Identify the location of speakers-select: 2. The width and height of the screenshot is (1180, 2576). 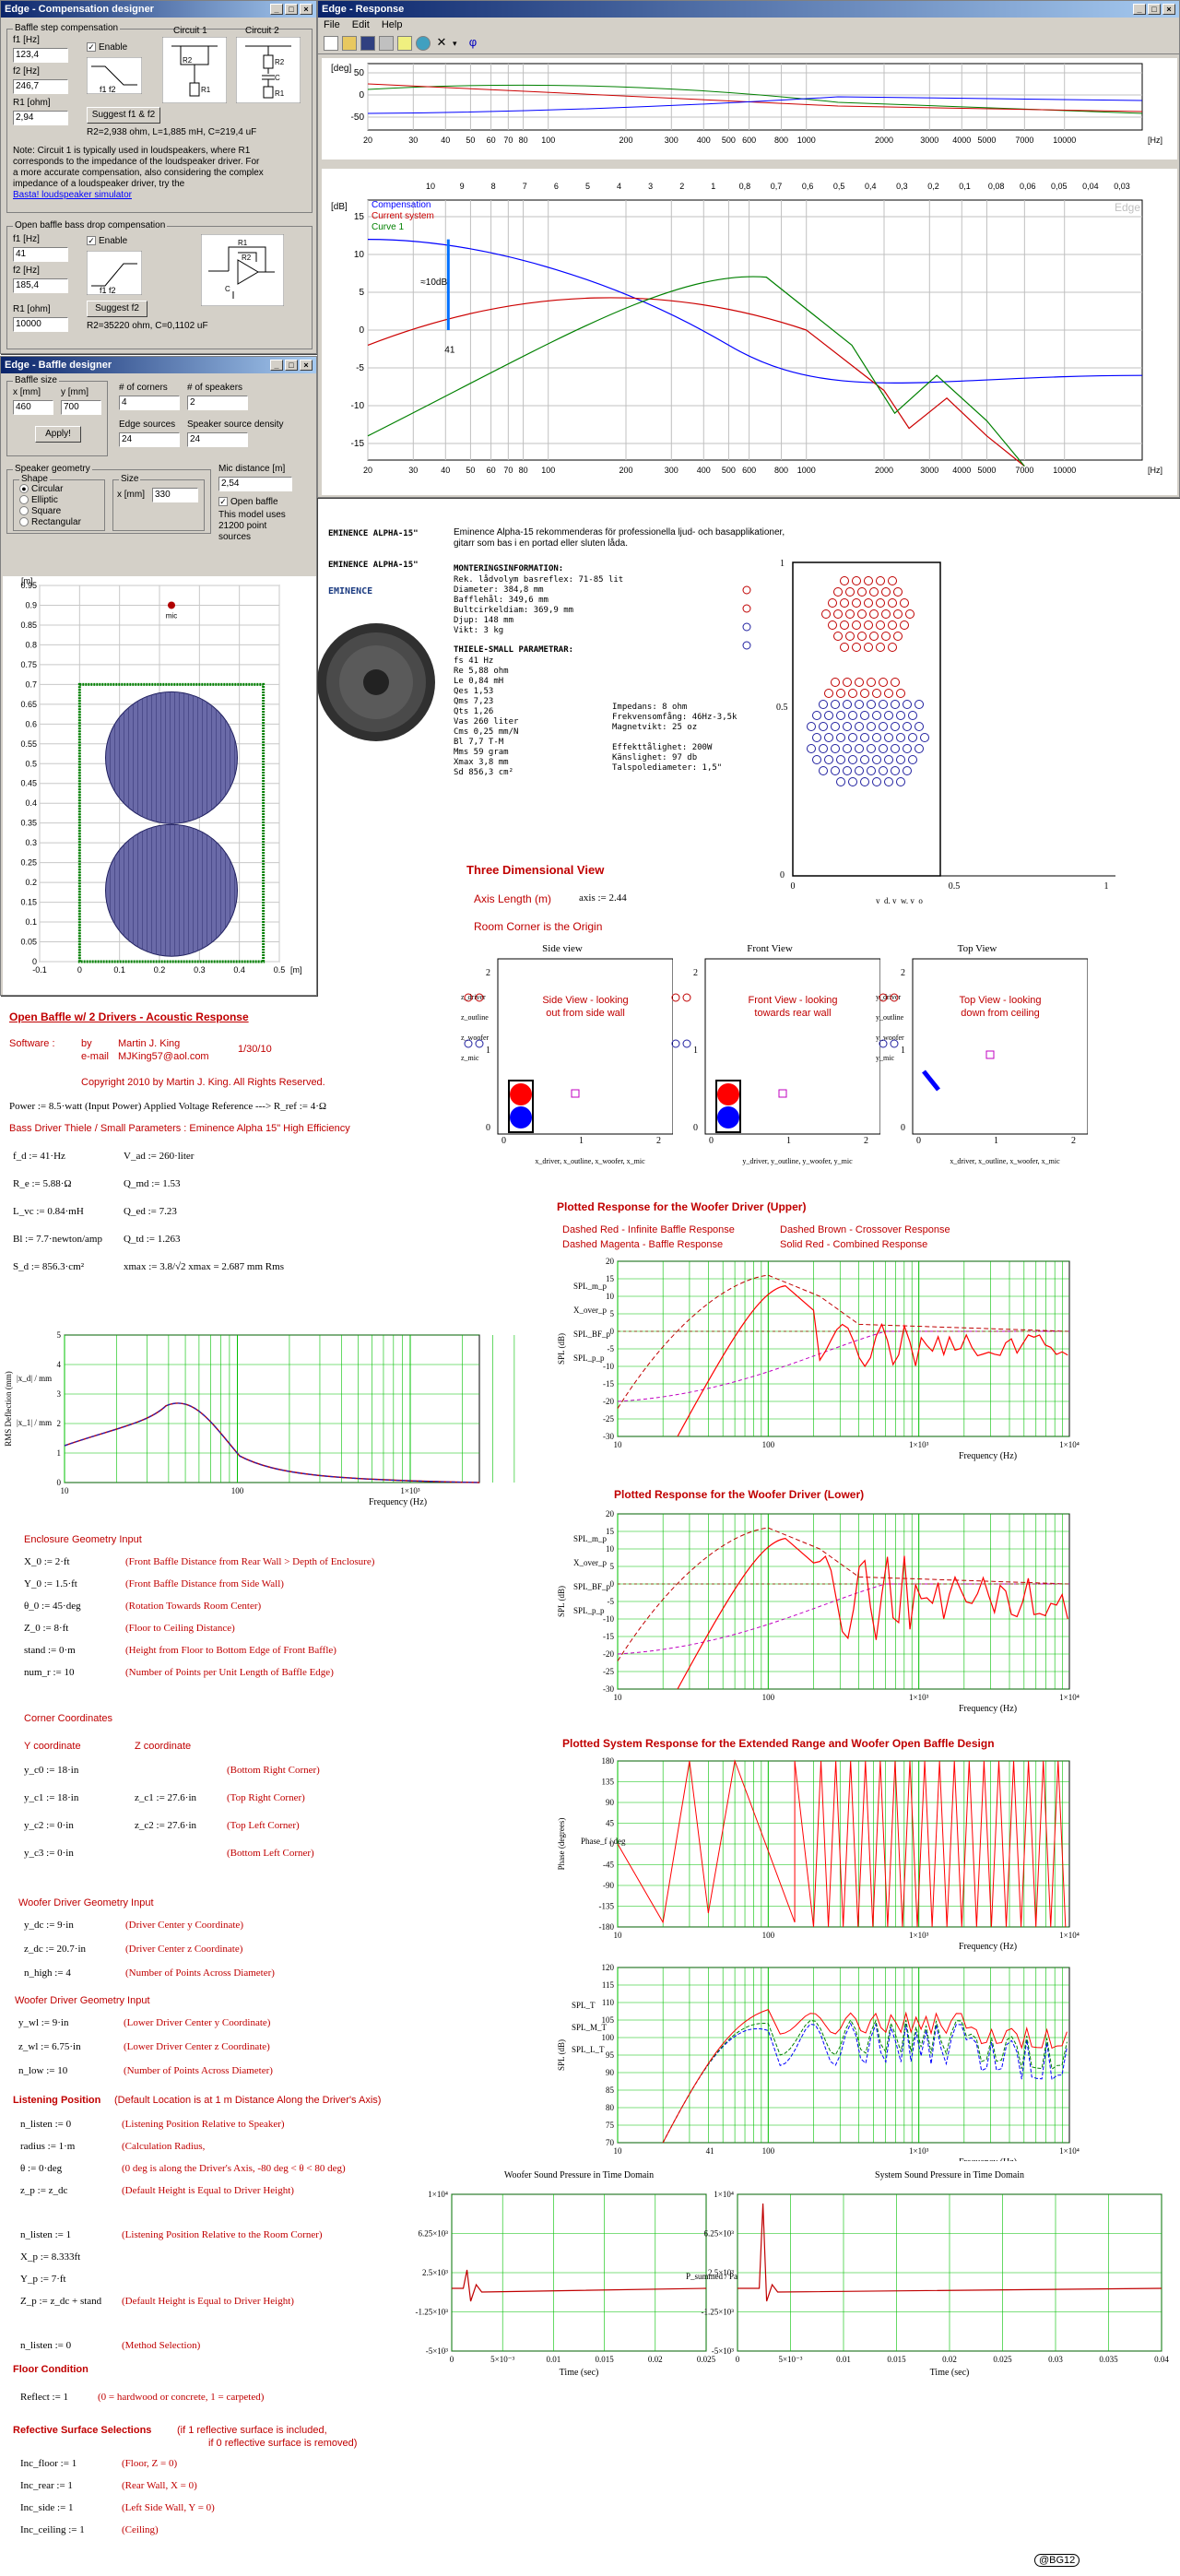
(217, 403).